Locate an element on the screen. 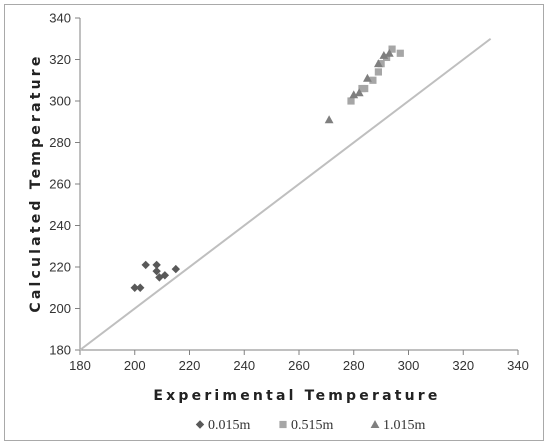  y-tick-label: 260 is located at coordinates (60, 184).